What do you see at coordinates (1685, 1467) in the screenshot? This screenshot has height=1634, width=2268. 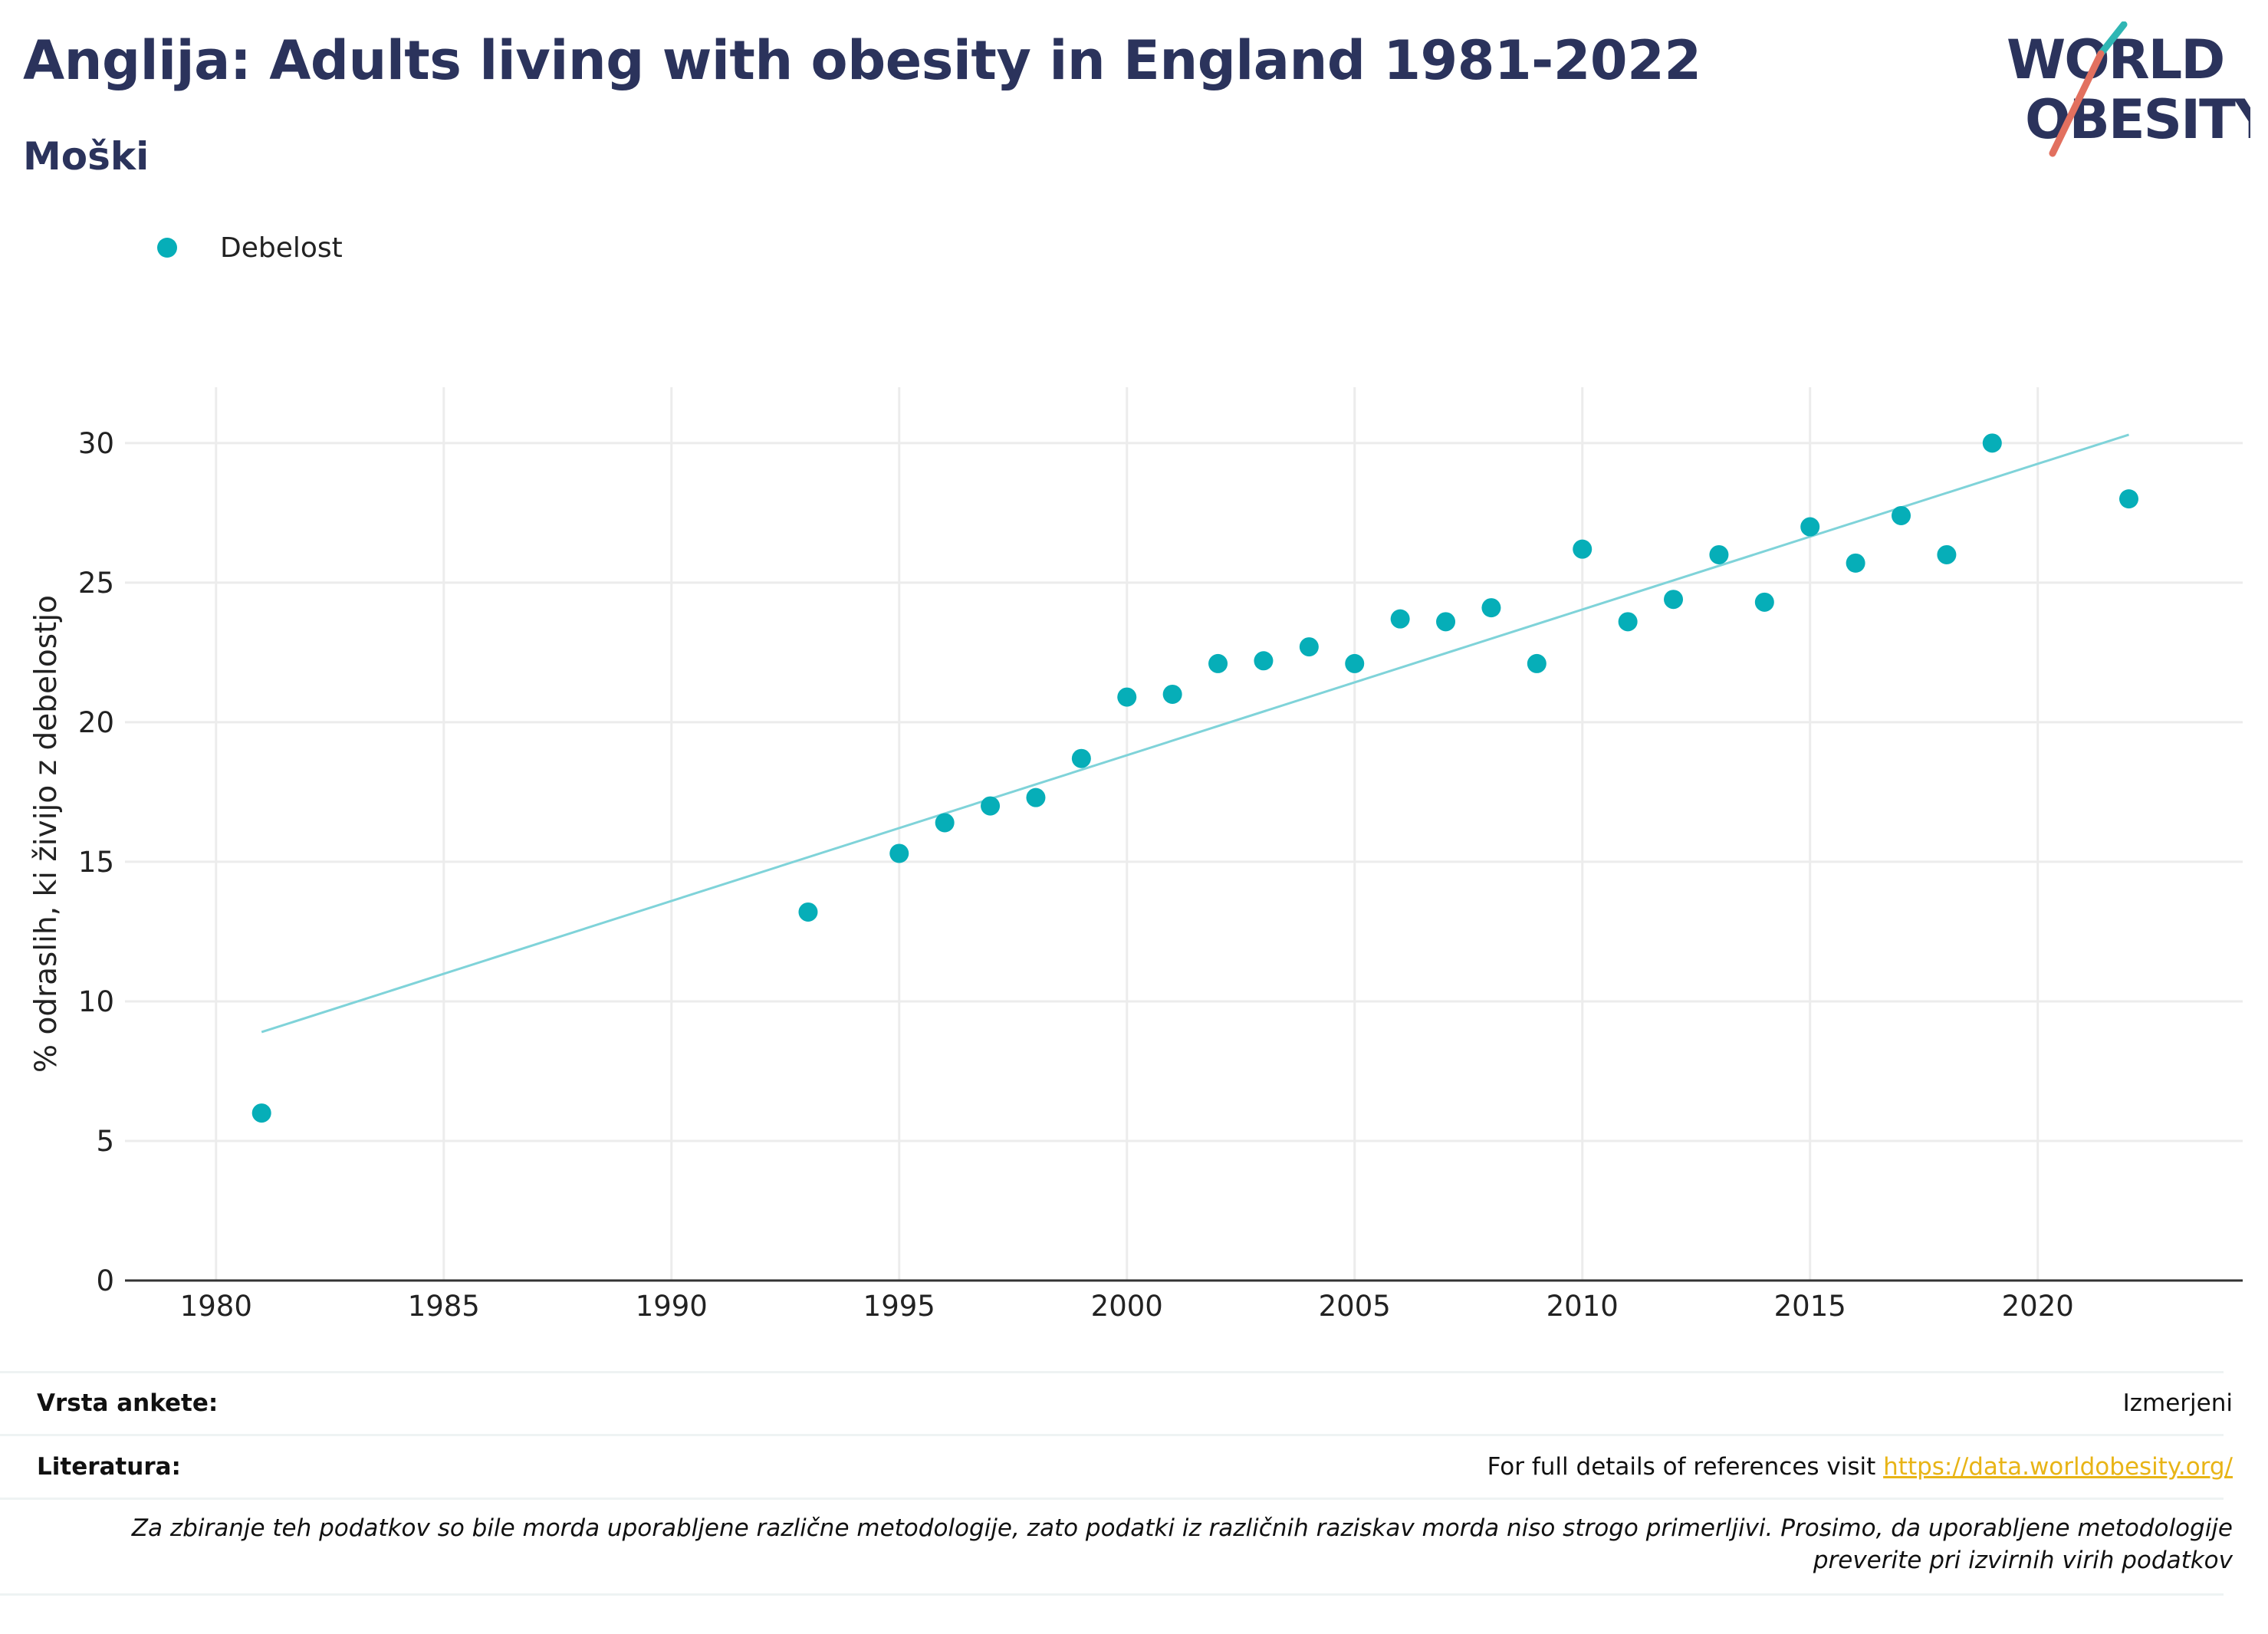 I see `references-text: For full details of references visit` at bounding box center [1685, 1467].